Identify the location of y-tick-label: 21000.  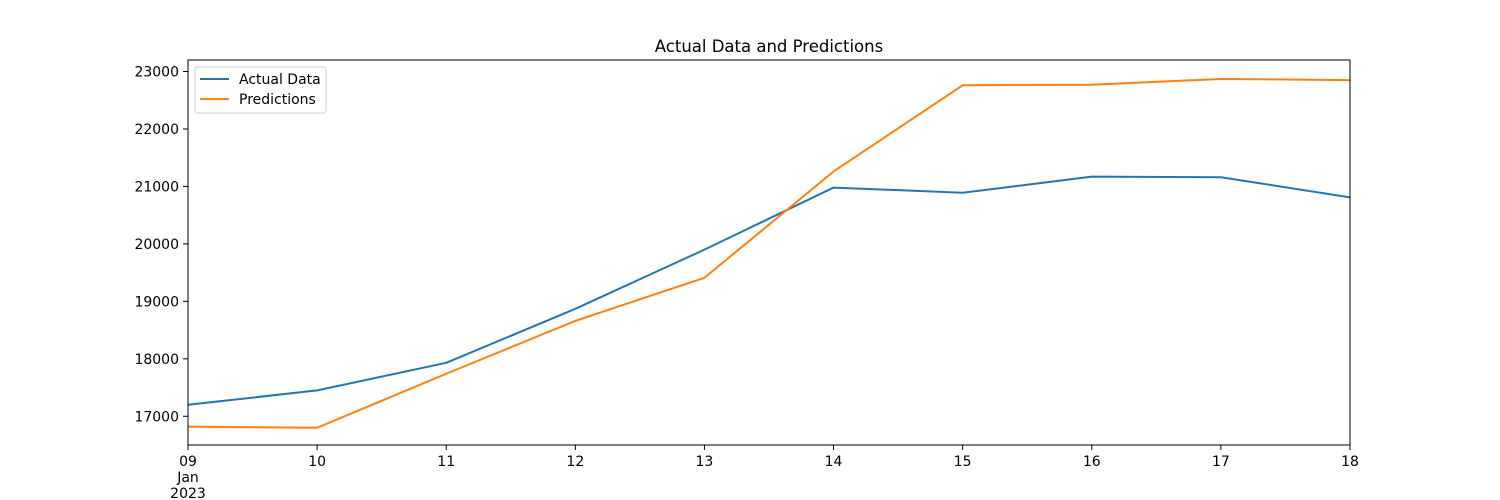
(156, 187).